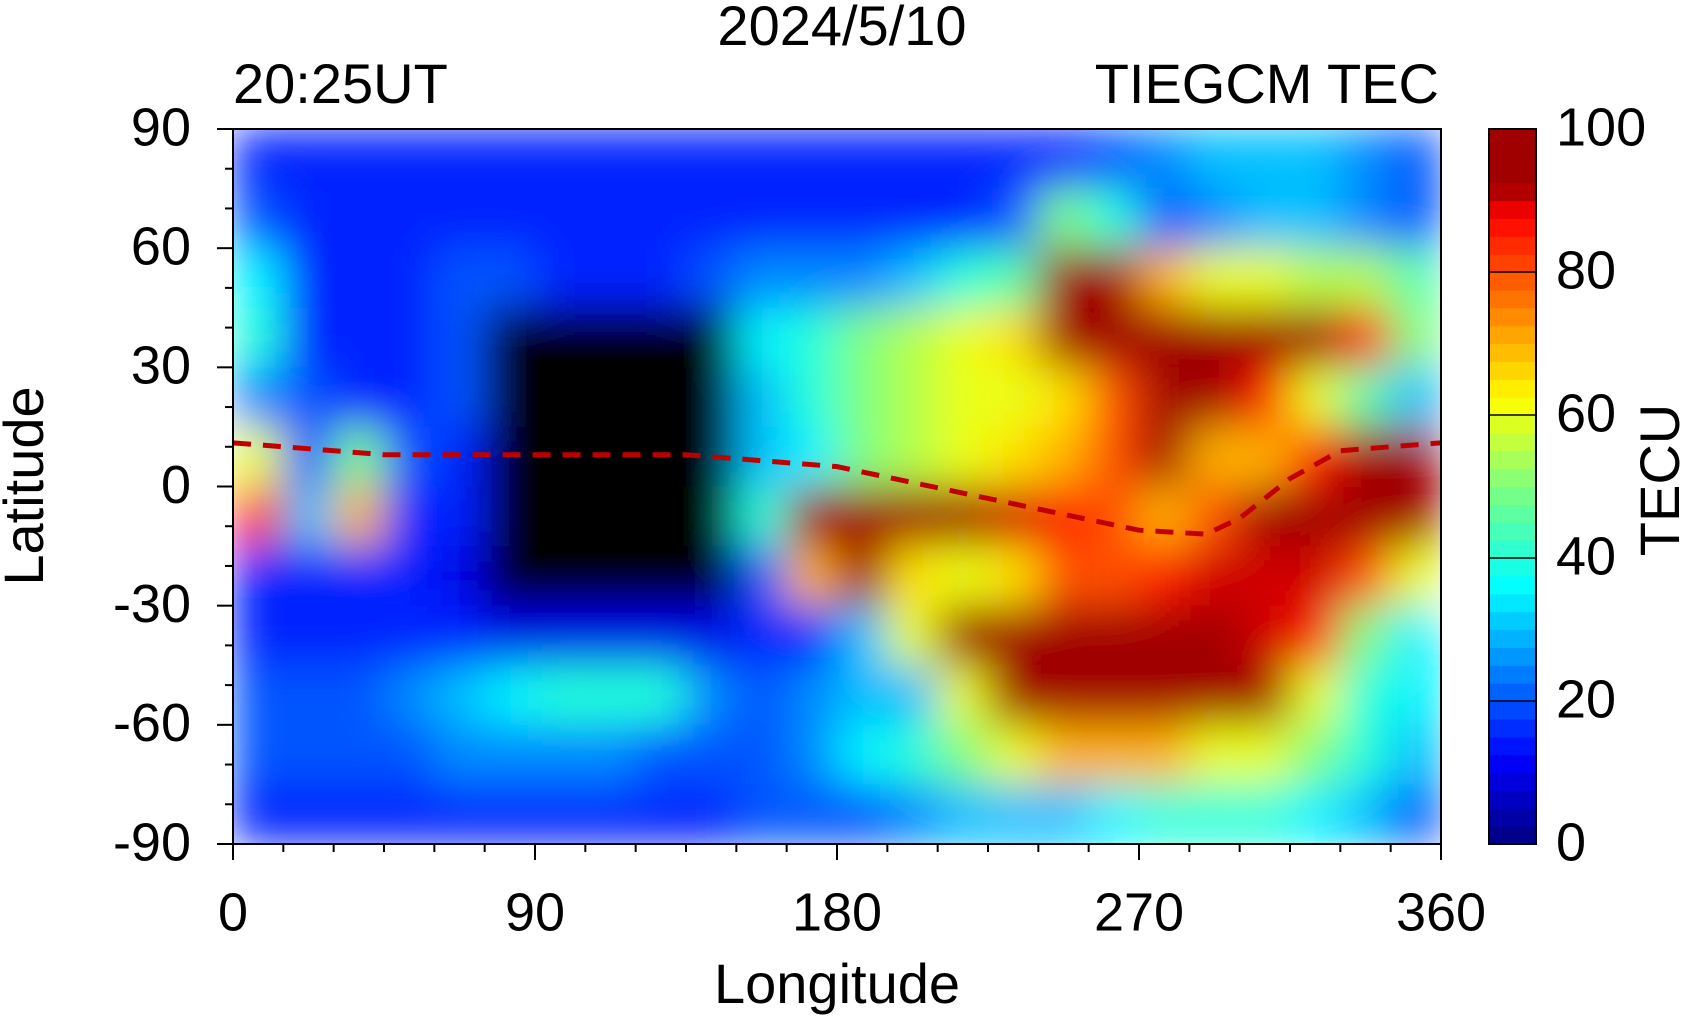 This screenshot has height=1024, width=1684. I want to click on x-tick-label: 90, so click(535, 912).